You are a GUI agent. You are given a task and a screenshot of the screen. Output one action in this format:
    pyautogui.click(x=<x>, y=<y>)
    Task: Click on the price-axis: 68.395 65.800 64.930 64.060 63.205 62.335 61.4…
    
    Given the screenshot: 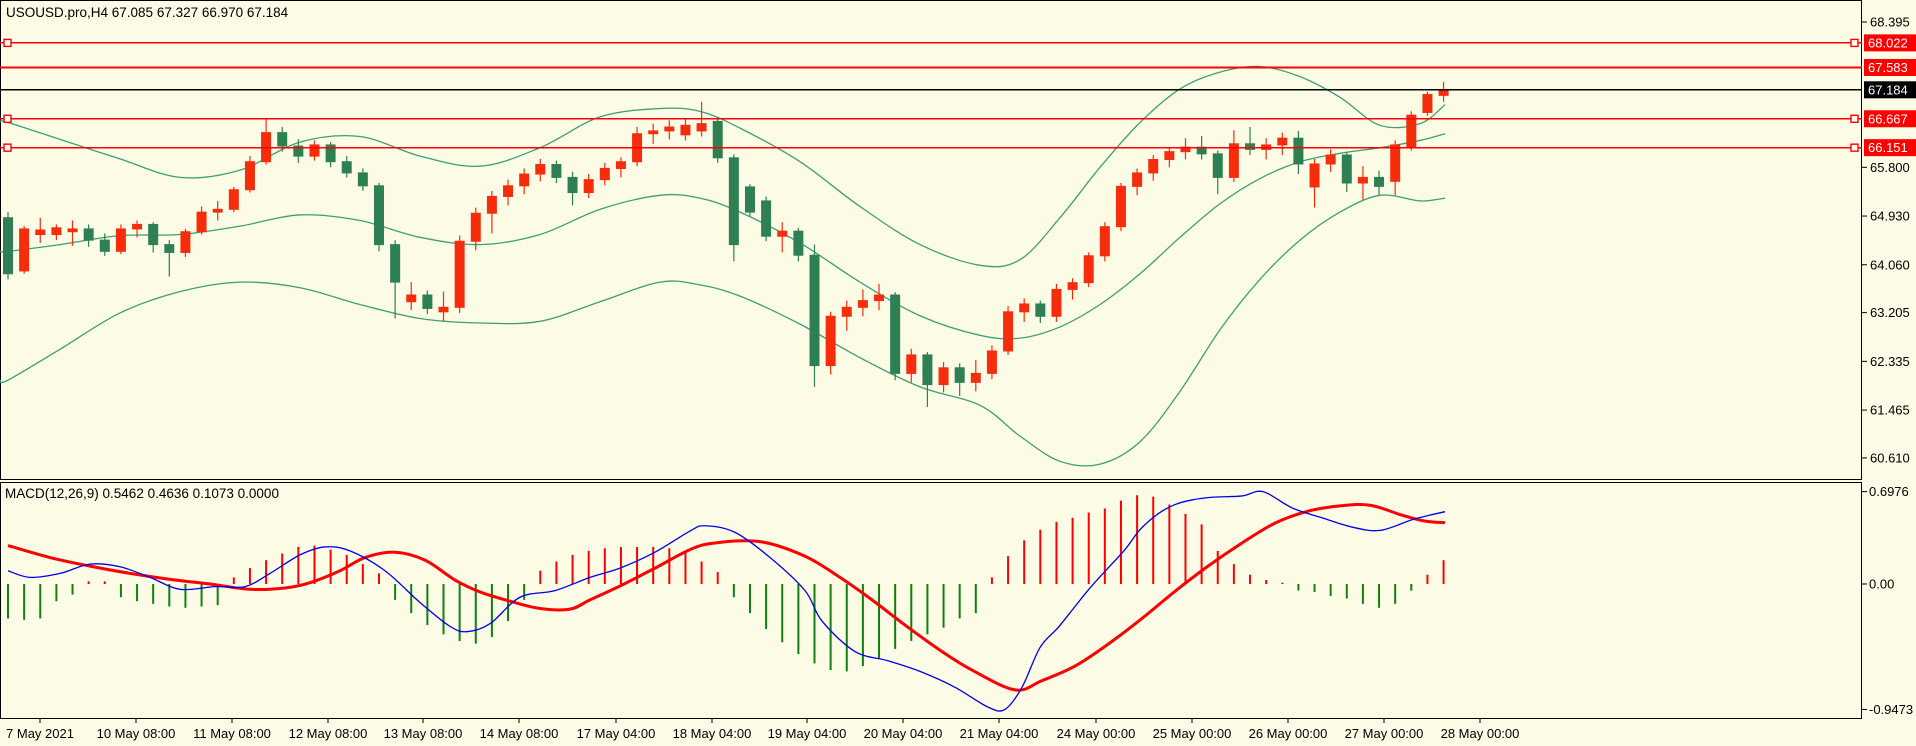 What is the action you would take?
    pyautogui.click(x=1889, y=366)
    